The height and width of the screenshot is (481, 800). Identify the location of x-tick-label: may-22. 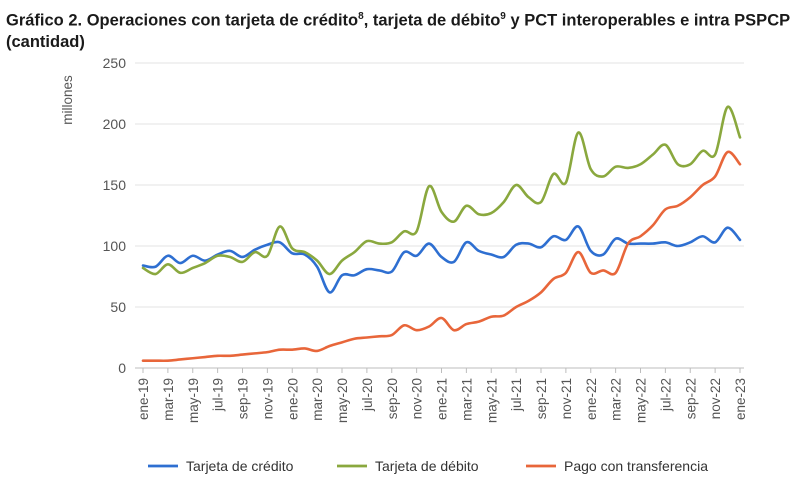
(641, 400).